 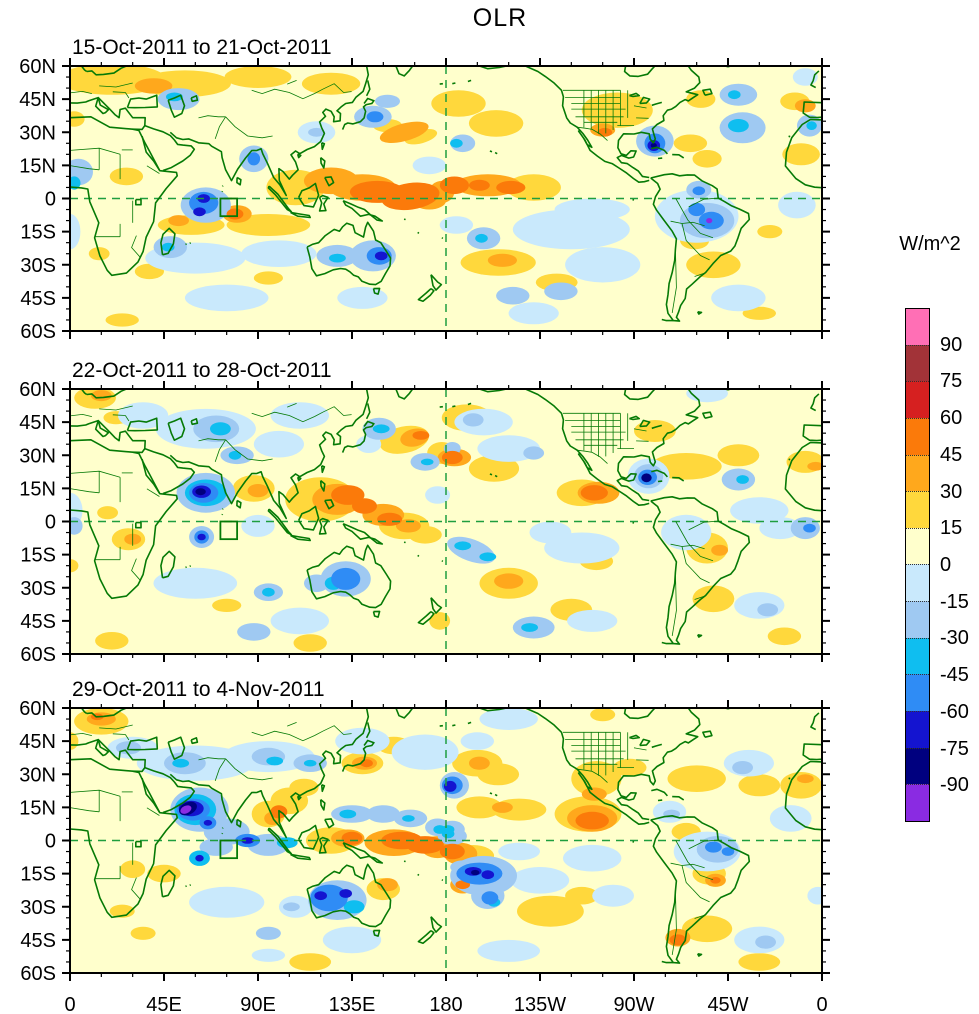 What do you see at coordinates (951, 454) in the screenshot?
I see `colorbar-tick-label: 45` at bounding box center [951, 454].